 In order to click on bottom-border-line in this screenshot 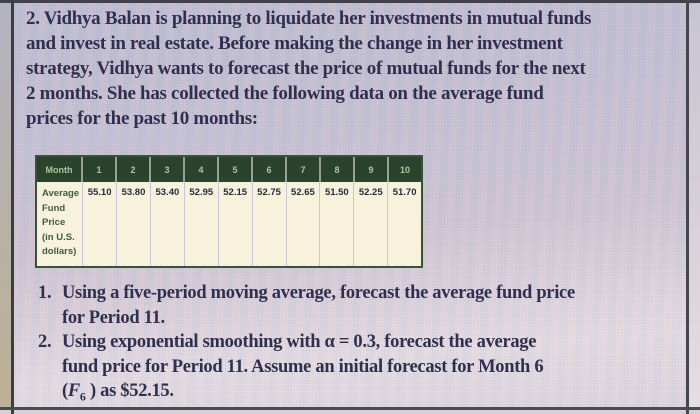, I will do `click(350, 408)`.